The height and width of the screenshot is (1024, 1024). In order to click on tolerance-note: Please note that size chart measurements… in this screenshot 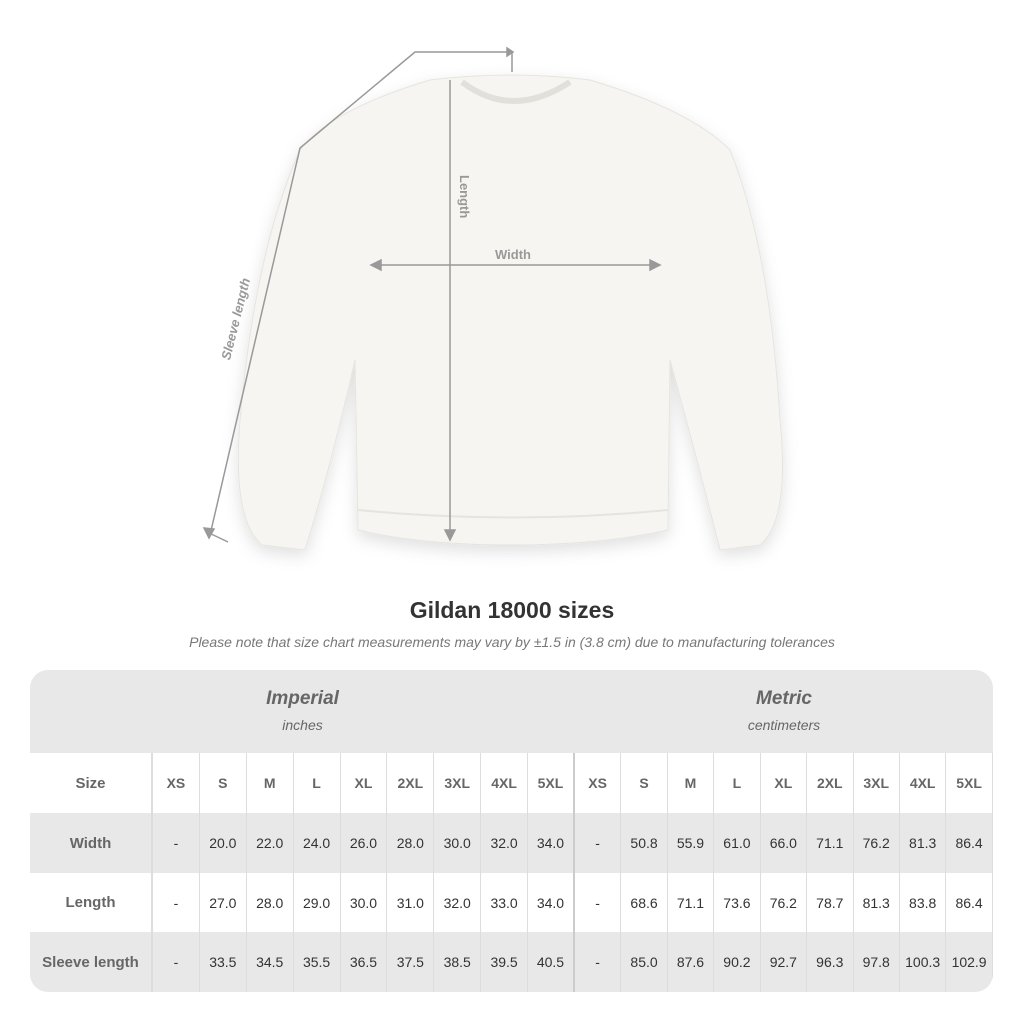, I will do `click(512, 642)`.